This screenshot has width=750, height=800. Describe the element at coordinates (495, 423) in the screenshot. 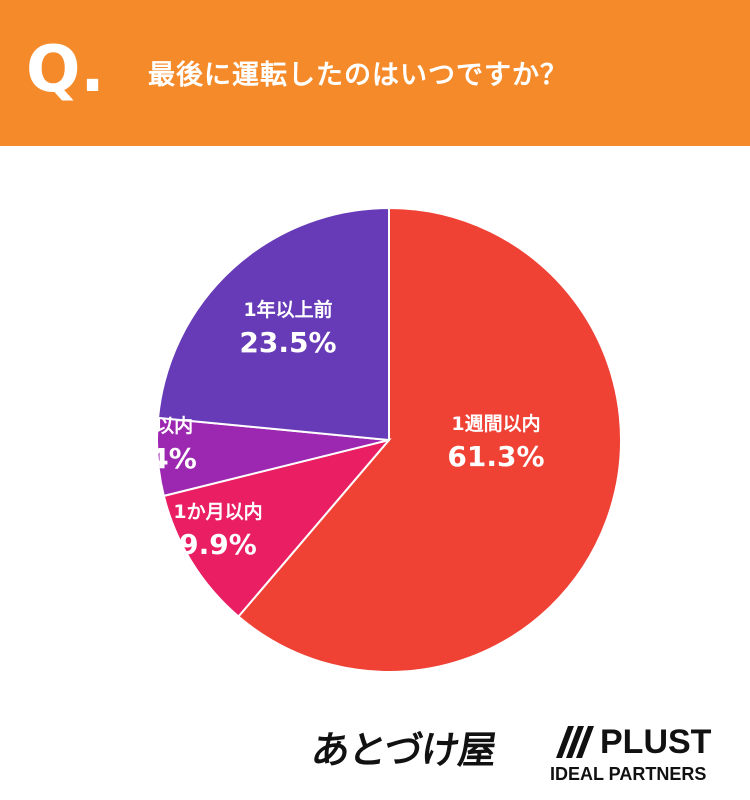

I see `slice-label-1: 1週間以内` at that location.